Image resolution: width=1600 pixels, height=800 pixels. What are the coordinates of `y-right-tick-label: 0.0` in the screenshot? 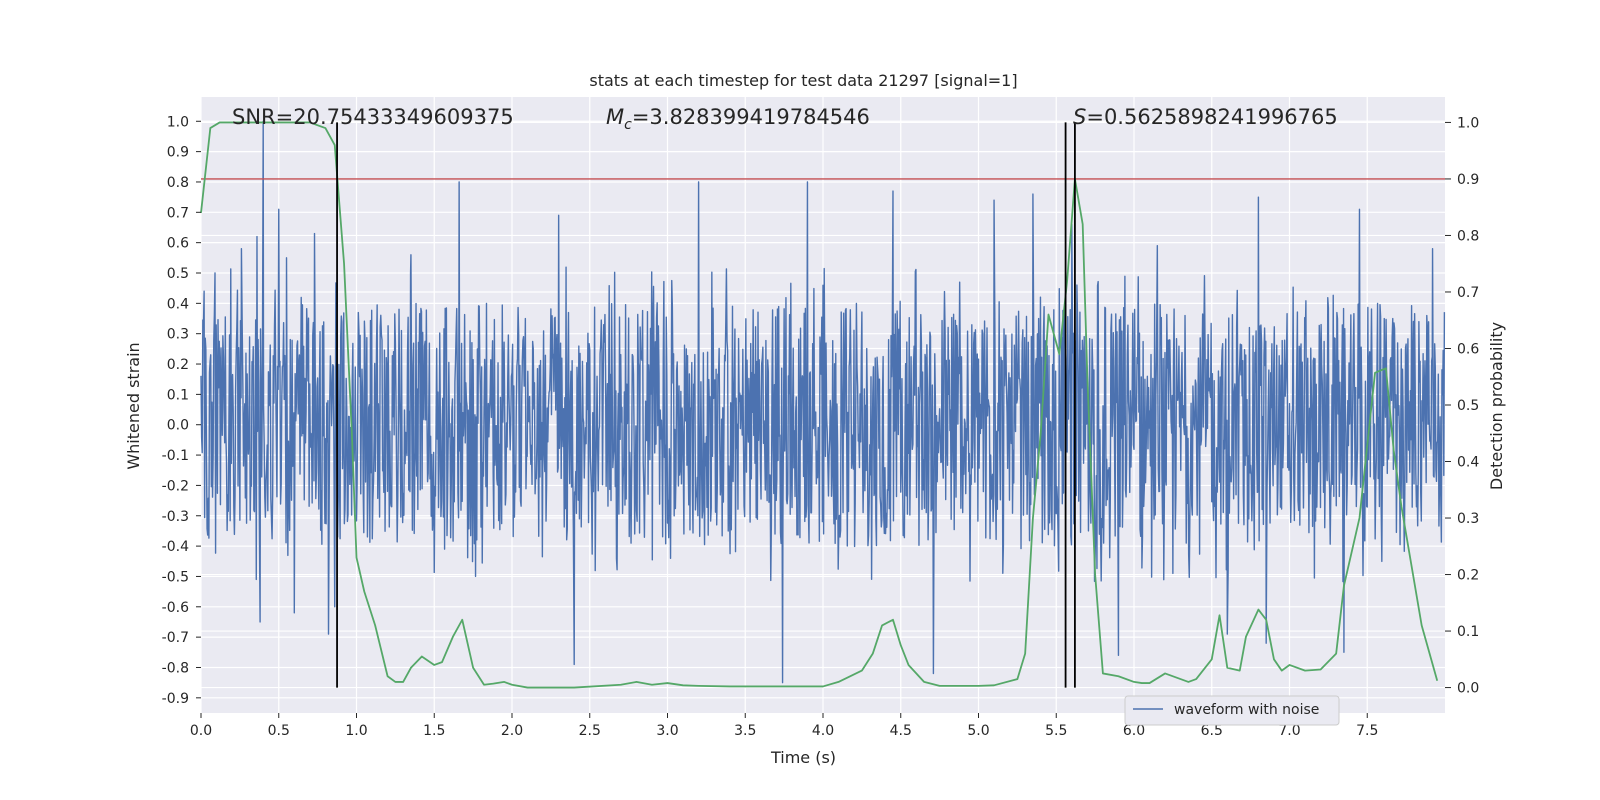 It's located at (1468, 689).